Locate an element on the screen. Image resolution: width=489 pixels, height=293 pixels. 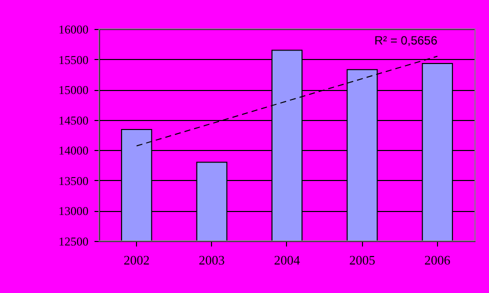
y-tick-label: 15500 is located at coordinates (73, 59).